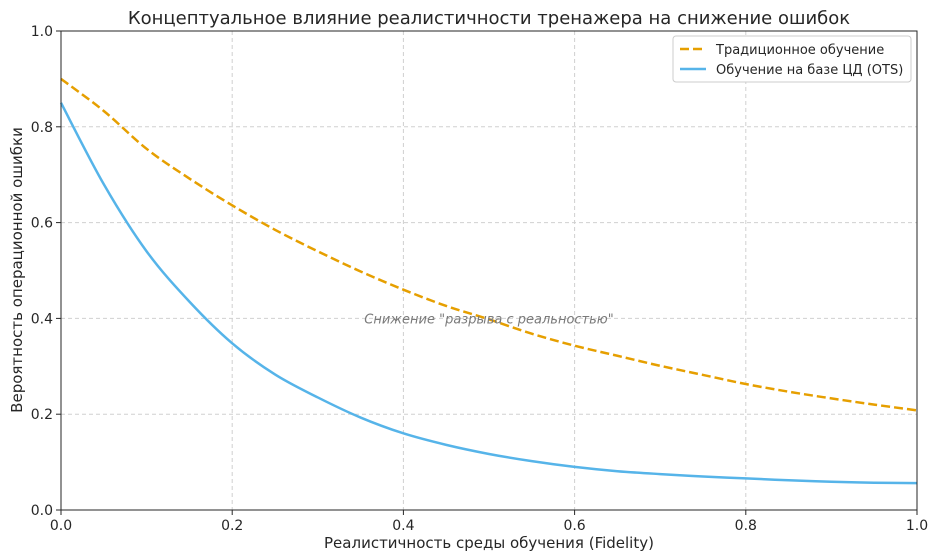  I want to click on x-tick-label: 0.6, so click(574, 526).